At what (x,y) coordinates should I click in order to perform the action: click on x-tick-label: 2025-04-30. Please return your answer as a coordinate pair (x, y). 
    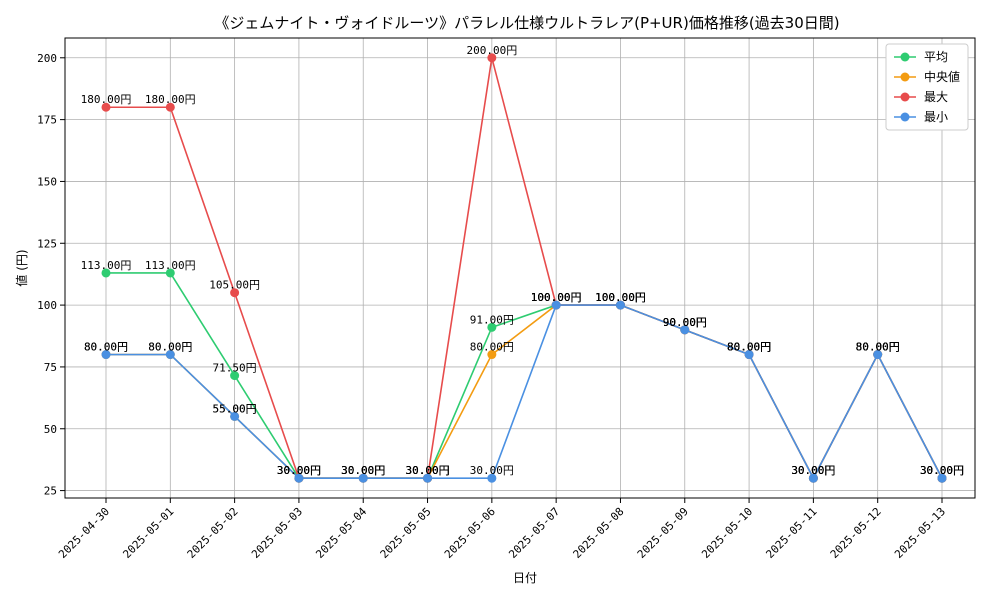
    Looking at the image, I should click on (84, 533).